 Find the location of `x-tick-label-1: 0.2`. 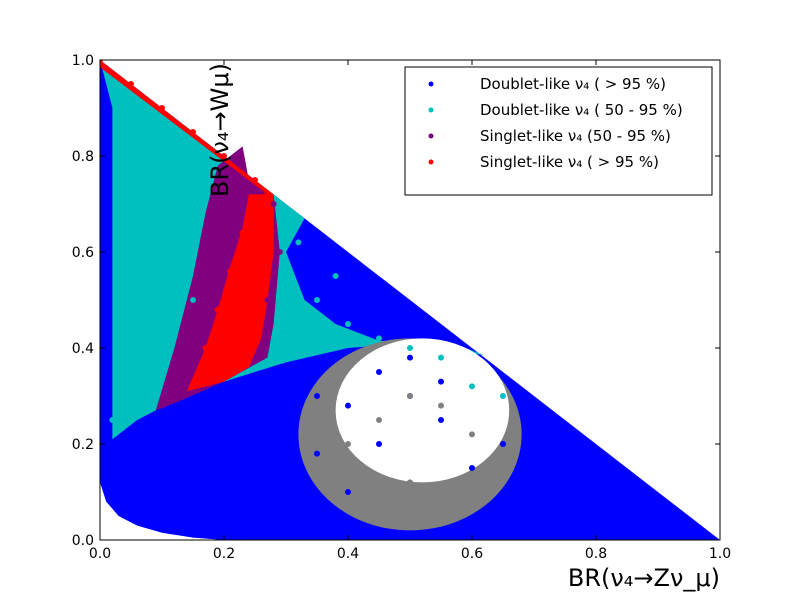

x-tick-label-1: 0.2 is located at coordinates (224, 554).